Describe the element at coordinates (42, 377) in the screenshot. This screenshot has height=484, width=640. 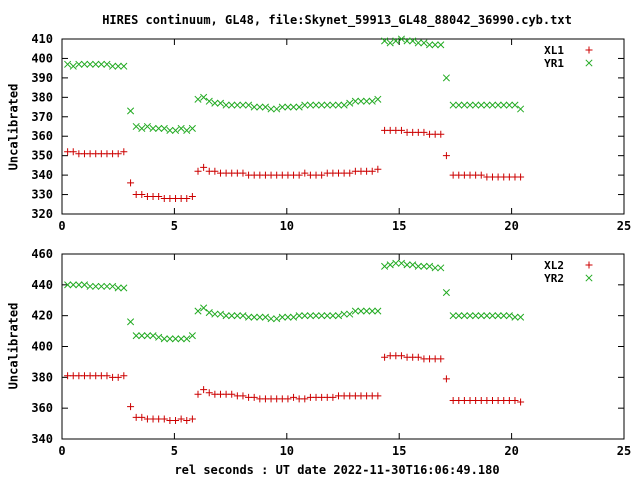
I see `y-tick-label: 380` at that location.